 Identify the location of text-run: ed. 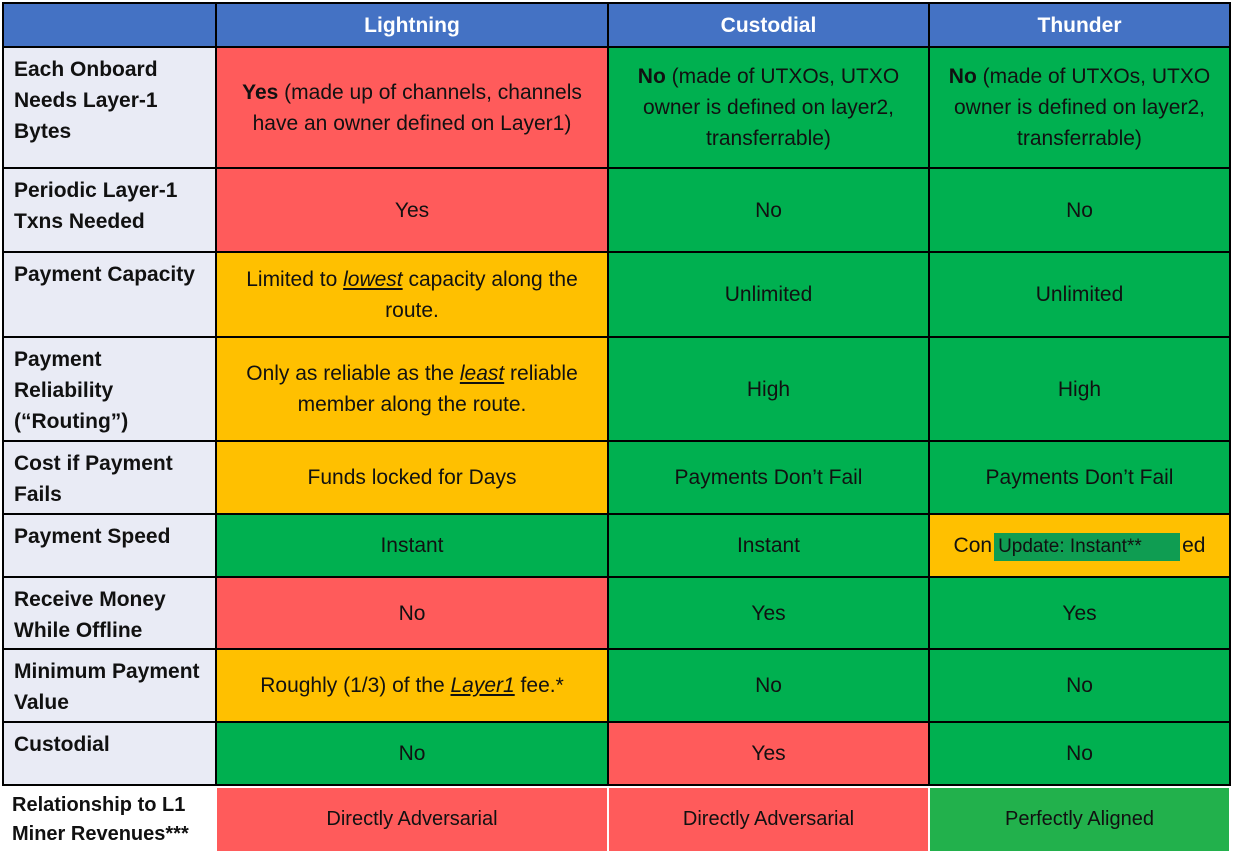
(1194, 545).